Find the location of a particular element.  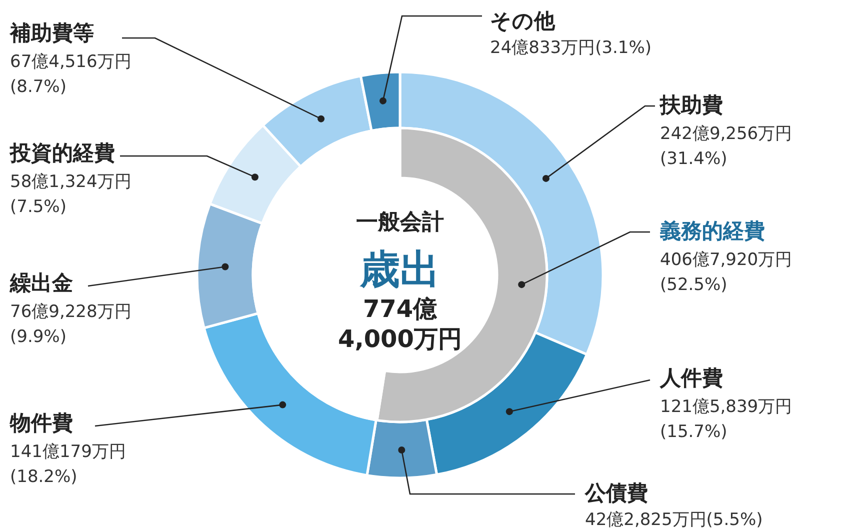

slice-label: 投資的経費 is located at coordinates (62, 153).